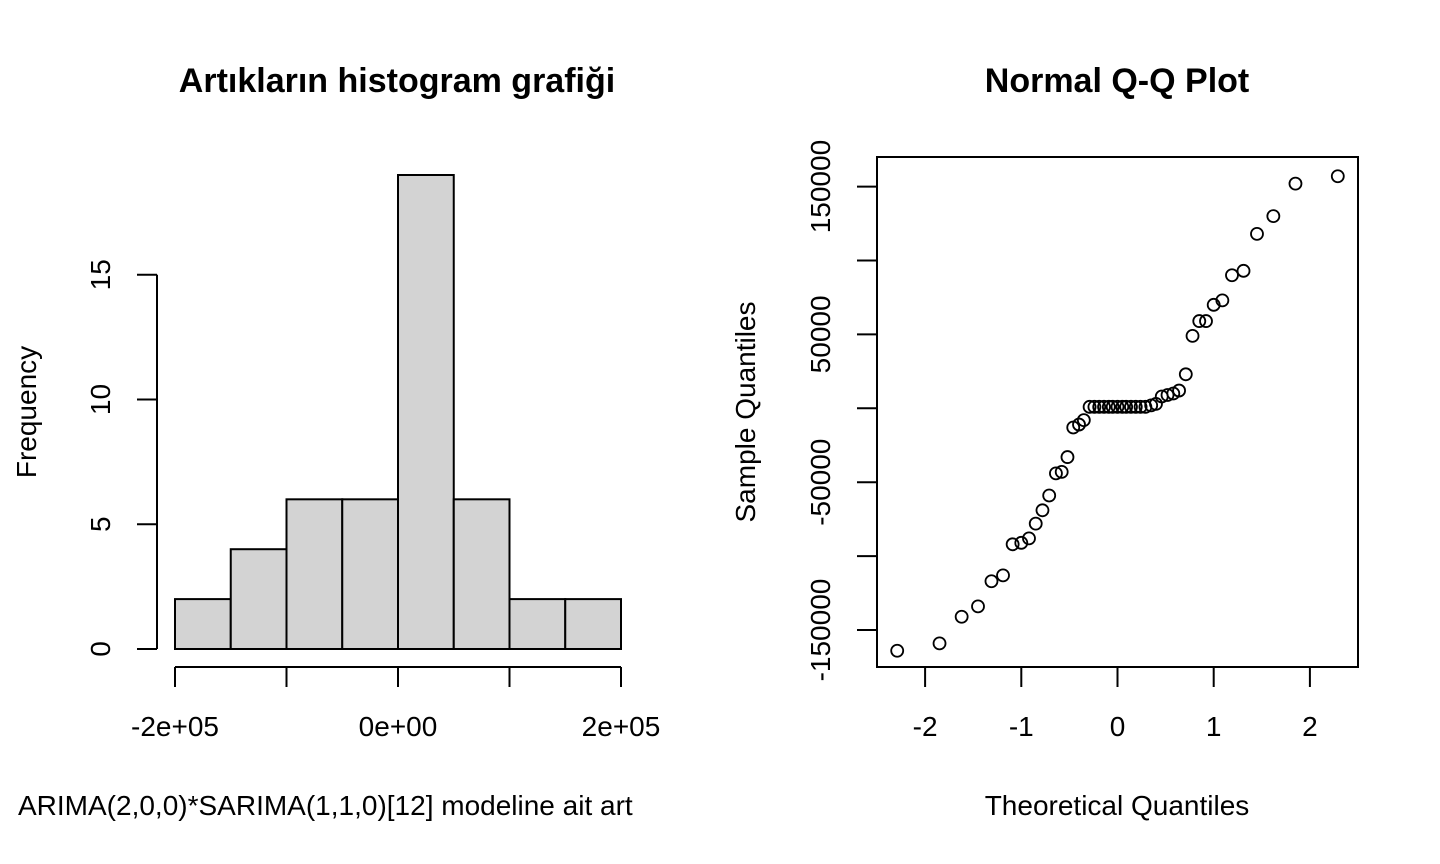  I want to click on histogram-y-label: Frequency, so click(26, 412).